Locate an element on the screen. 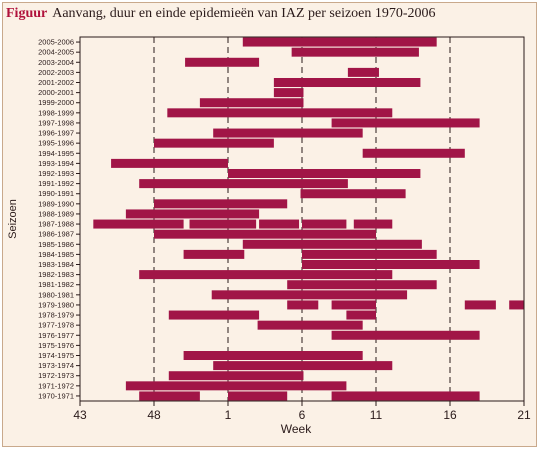 The width and height of the screenshot is (545, 453). y-axis-title: Seizoen is located at coordinates (13, 219).